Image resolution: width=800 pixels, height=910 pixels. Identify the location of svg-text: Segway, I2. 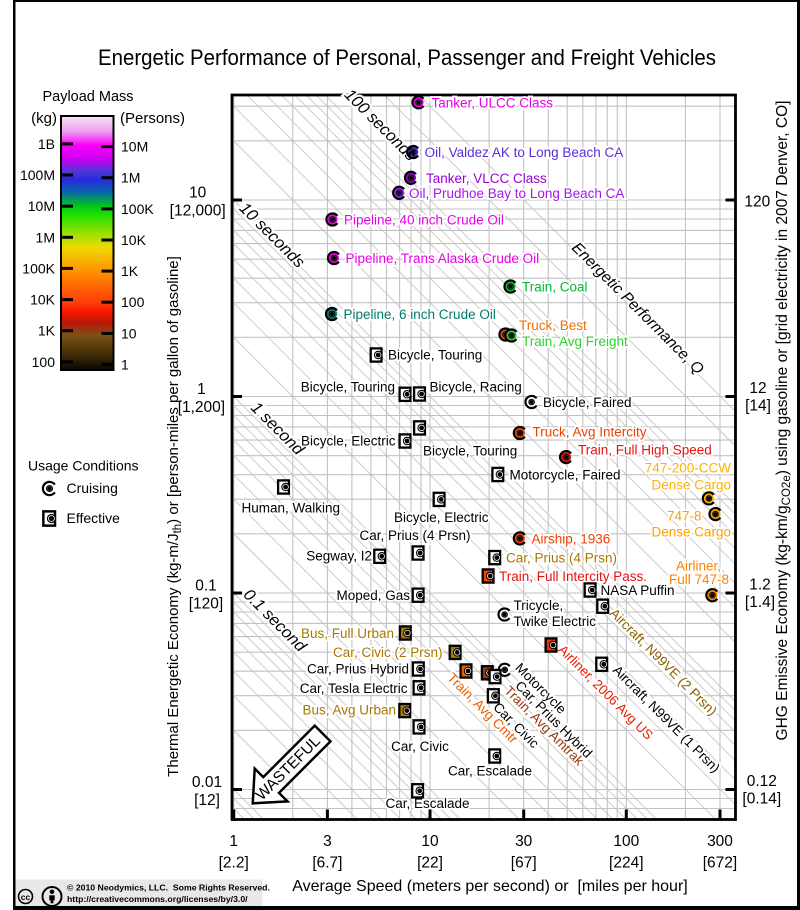
(339, 556).